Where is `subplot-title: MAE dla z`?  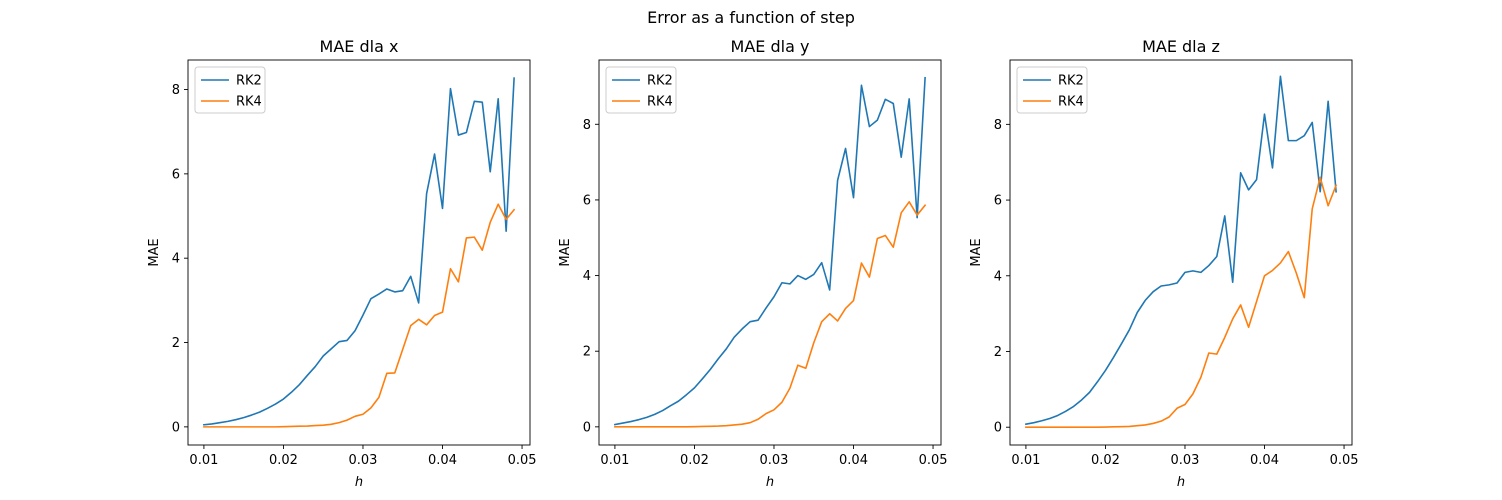
subplot-title: MAE dla z is located at coordinates (1181, 46).